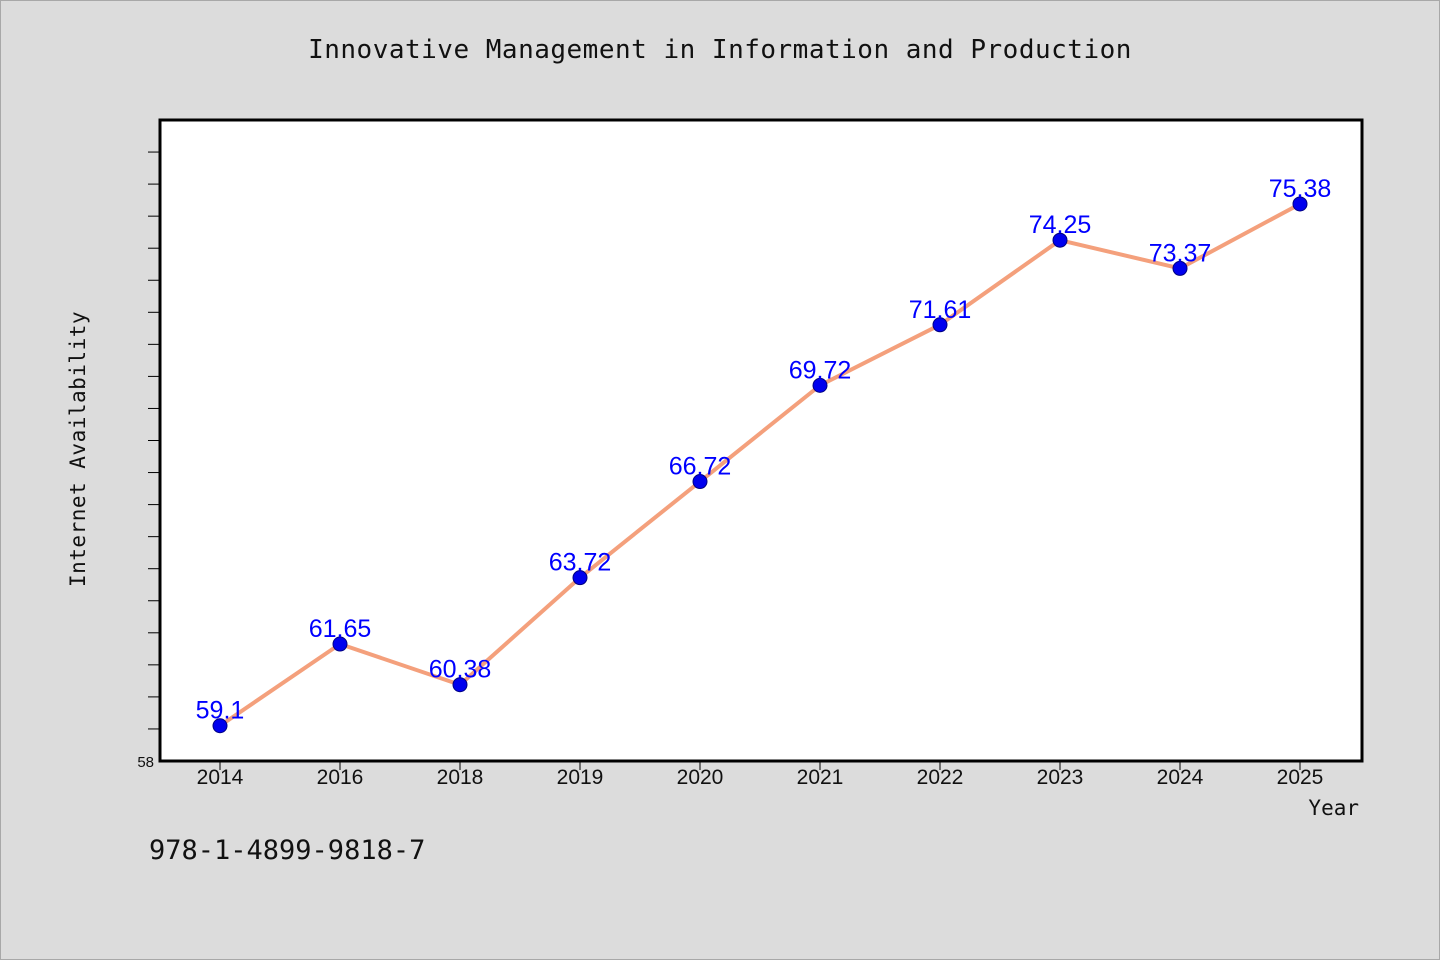  I want to click on y-axis-ticks: 58, so click(148, 461).